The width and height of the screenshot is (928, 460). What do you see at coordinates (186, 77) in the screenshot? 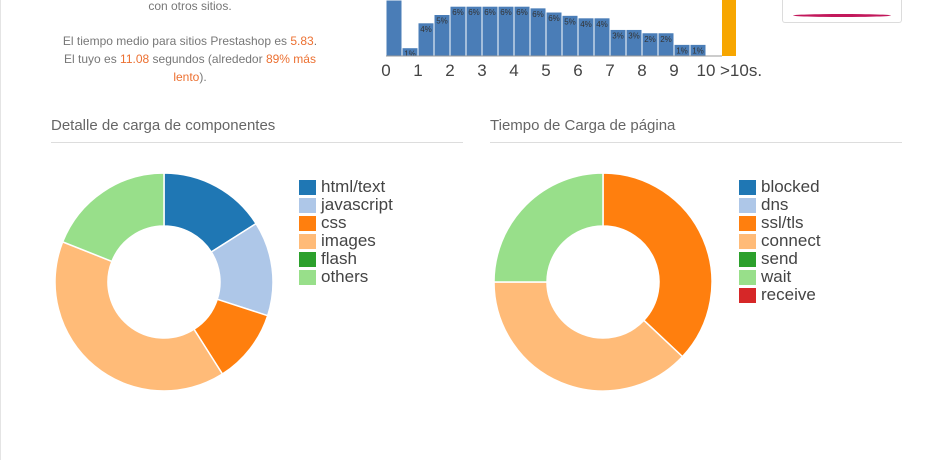
I see `yours-percent-2: lento` at bounding box center [186, 77].